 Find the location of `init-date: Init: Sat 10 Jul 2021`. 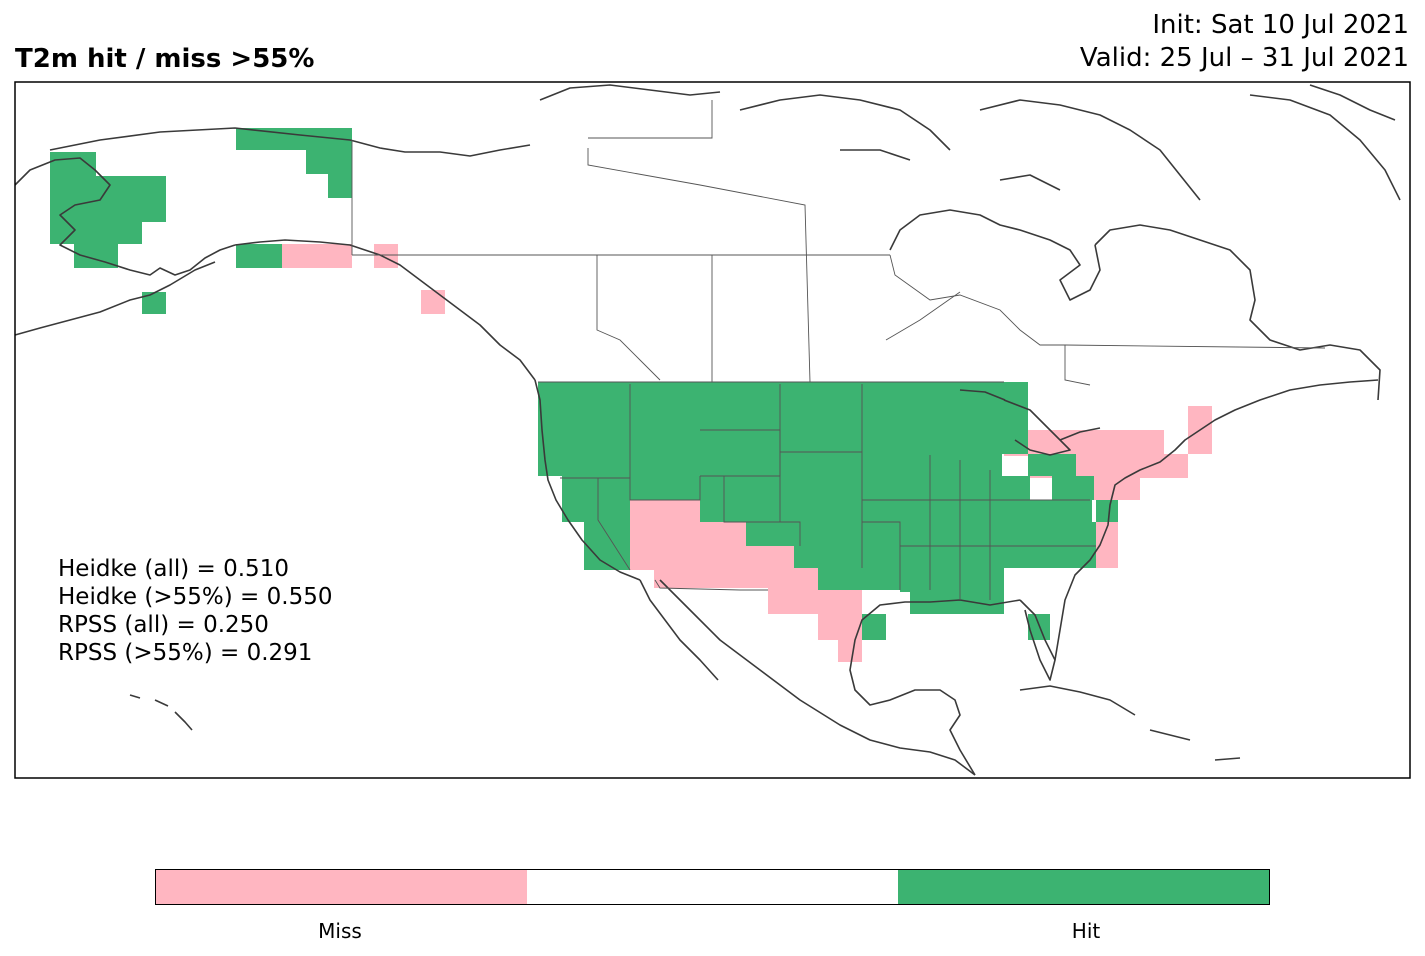

init-date: Init: Sat 10 Jul 2021 is located at coordinates (1280, 25).